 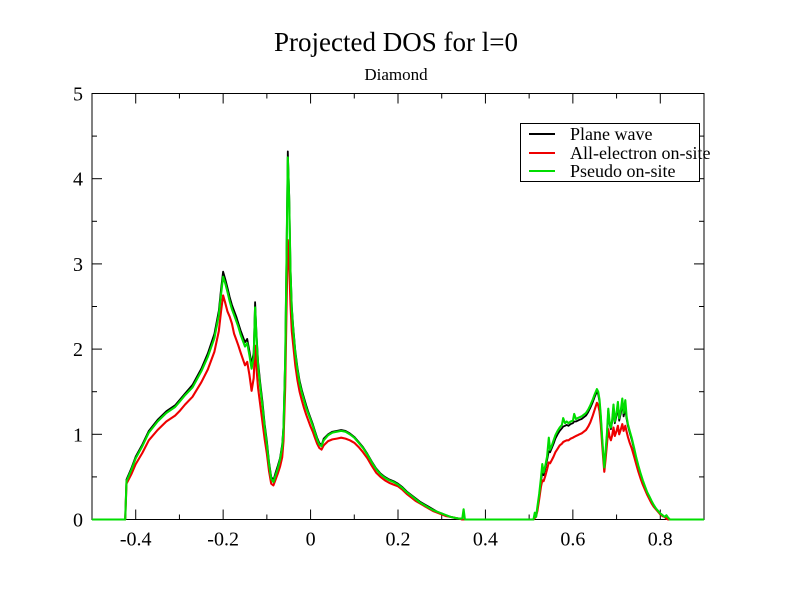 What do you see at coordinates (398, 540) in the screenshot?
I see `x-tick-label: 0.2` at bounding box center [398, 540].